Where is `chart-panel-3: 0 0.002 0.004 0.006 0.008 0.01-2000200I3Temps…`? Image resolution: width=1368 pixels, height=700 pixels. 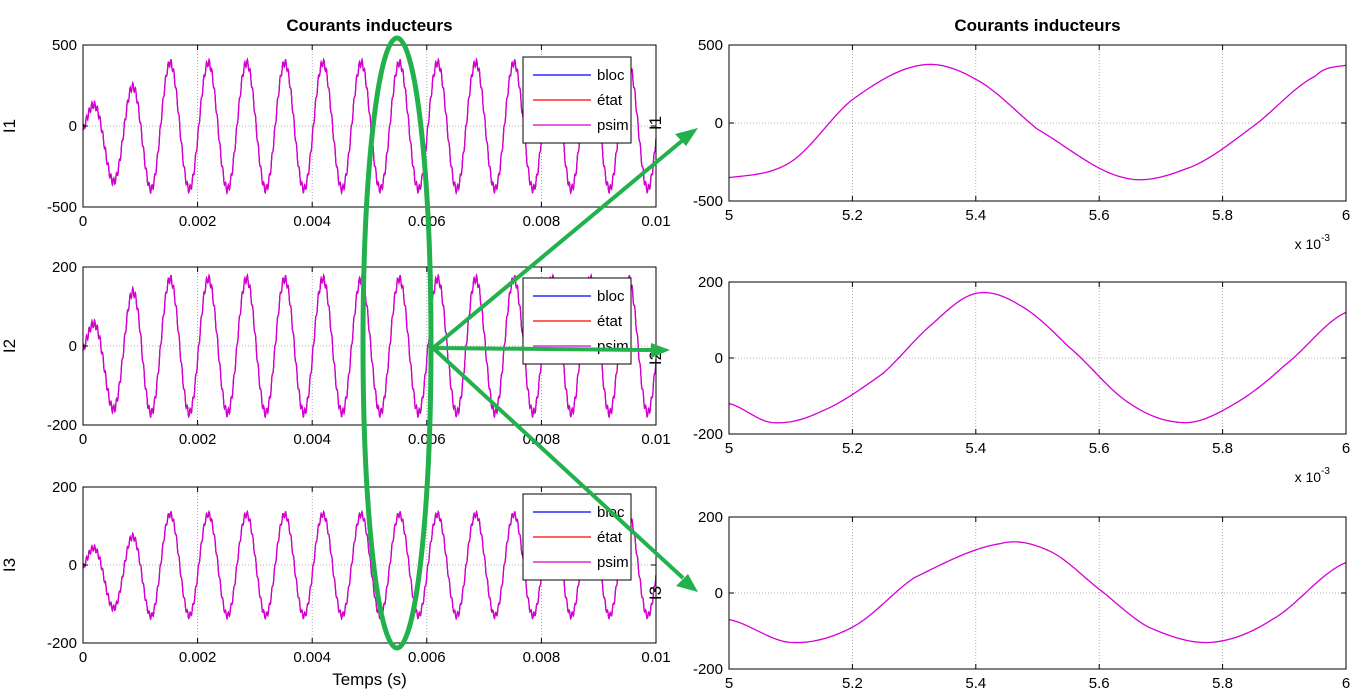
chart-panel-3: 0 0.002 0.004 0.006 0.008 0.01-2000200I3Temps… is located at coordinates (335, 584).